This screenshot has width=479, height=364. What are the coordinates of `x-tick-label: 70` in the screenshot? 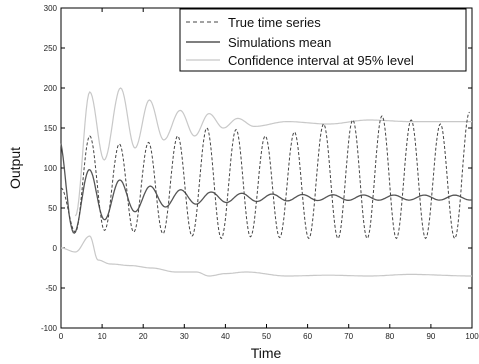 It's located at (348, 336).